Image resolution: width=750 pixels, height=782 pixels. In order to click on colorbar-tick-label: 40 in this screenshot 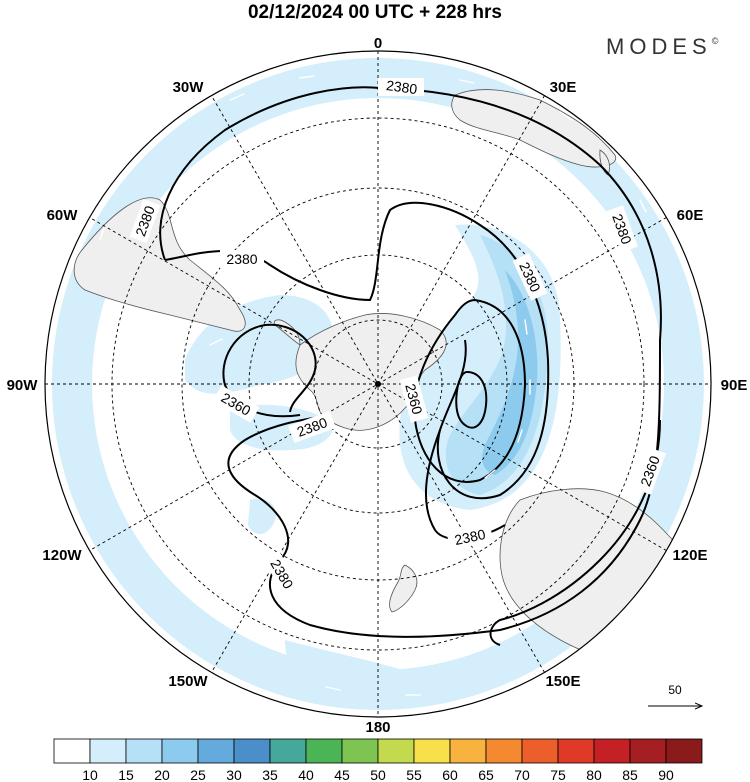, I will do `click(306, 774)`.